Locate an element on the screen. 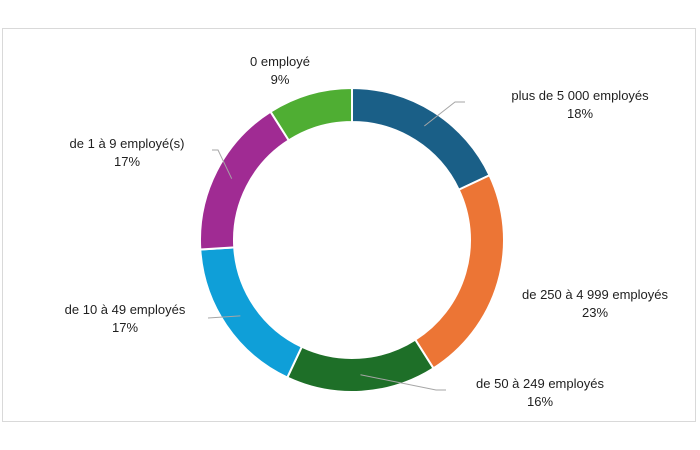 Image resolution: width=700 pixels, height=450 pixels. slice-percent: 23% is located at coordinates (595, 312).